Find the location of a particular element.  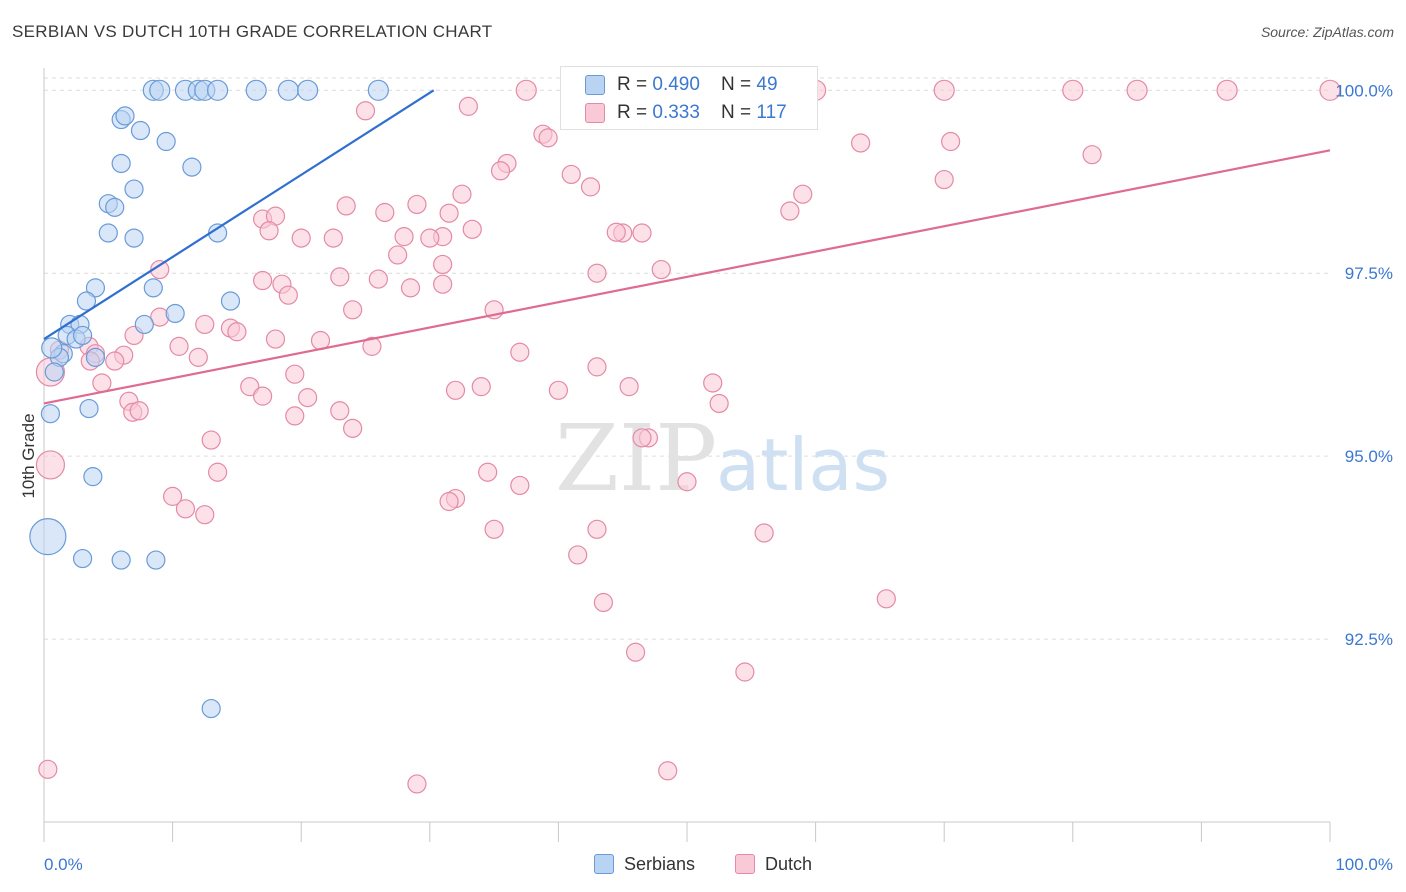

serbians-swatch is located at coordinates (595, 85).